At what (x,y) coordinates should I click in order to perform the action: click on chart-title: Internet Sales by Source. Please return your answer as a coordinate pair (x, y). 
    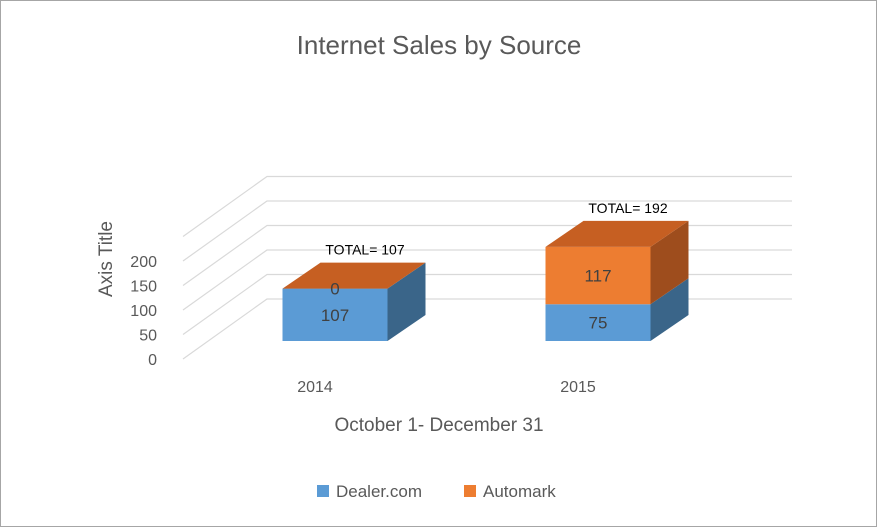
    Looking at the image, I should click on (439, 45).